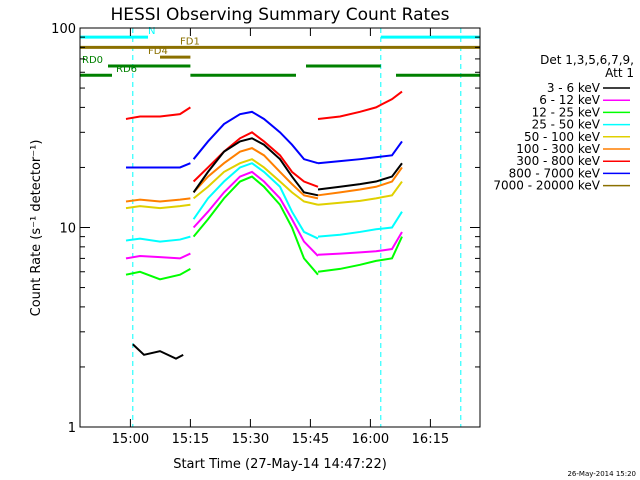  Describe the element at coordinates (570, 100) in the screenshot. I see `legend-label: 6 - 12 keV` at that location.